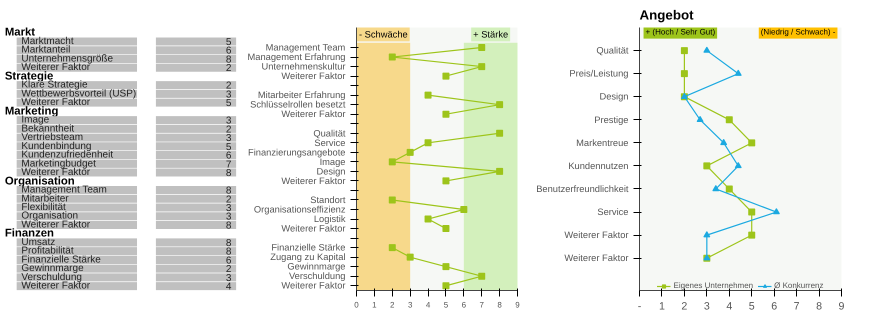 This screenshot has width=873, height=334. I want to click on category-label: Gewinnmarge, so click(52, 268).